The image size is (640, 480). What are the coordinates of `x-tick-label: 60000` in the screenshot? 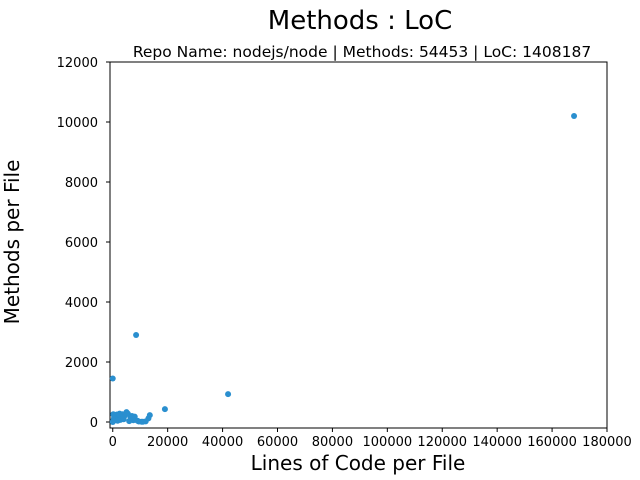 It's located at (277, 442).